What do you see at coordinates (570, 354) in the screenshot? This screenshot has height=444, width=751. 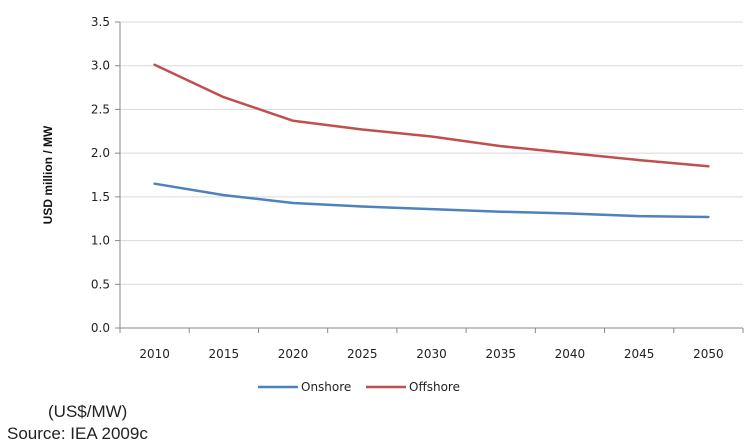 I see `x-tick-label: 2040` at bounding box center [570, 354].